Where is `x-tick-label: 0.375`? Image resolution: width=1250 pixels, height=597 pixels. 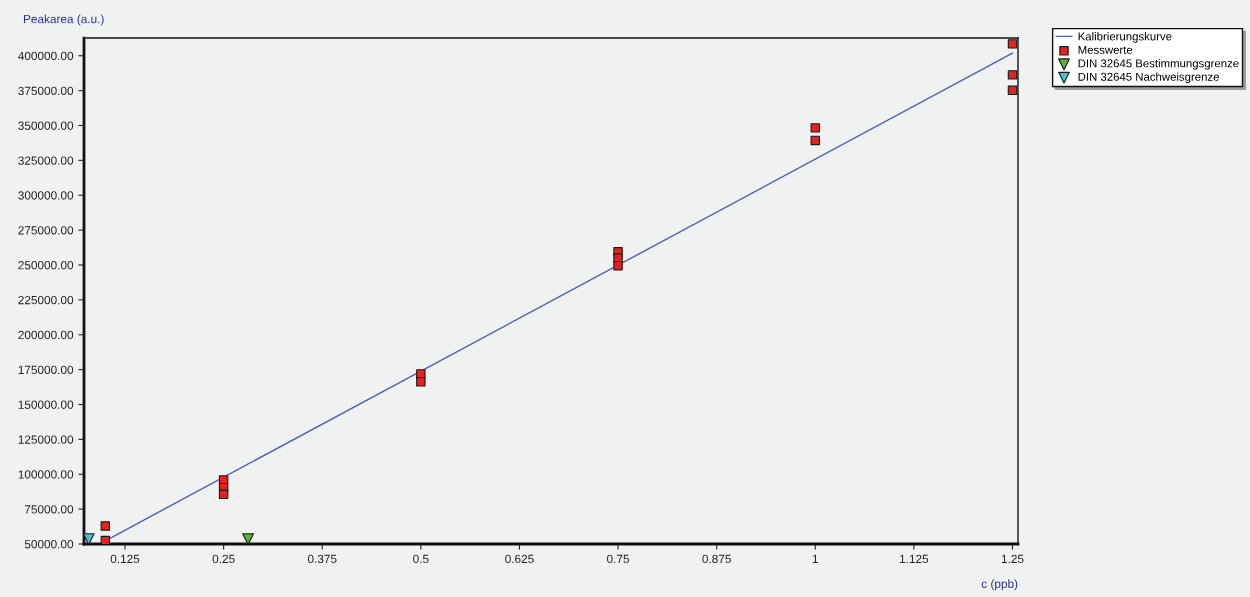
x-tick-label: 0.375 is located at coordinates (322, 559).